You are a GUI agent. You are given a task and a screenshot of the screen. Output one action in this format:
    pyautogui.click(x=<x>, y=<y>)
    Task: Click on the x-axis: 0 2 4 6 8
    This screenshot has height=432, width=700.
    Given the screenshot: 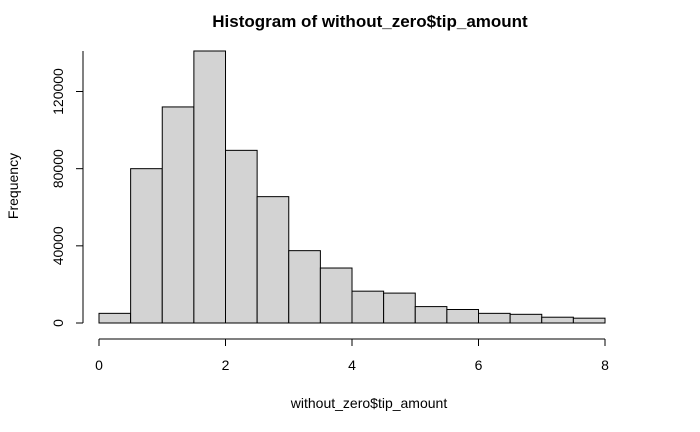 What is the action you would take?
    pyautogui.click(x=352, y=355)
    